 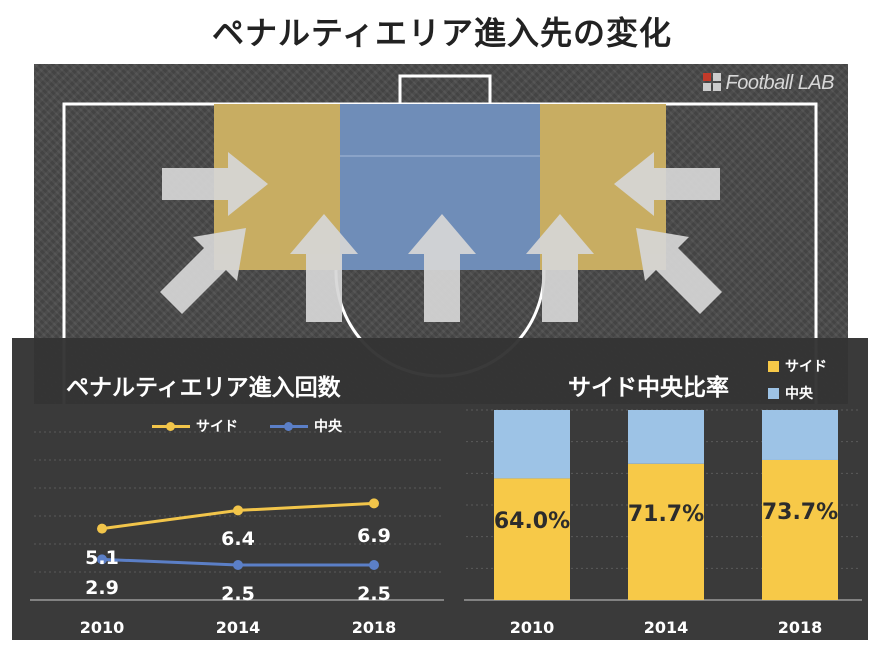 What do you see at coordinates (532, 522) in the screenshot?
I see `bar-side-label: 64.0%` at bounding box center [532, 522].